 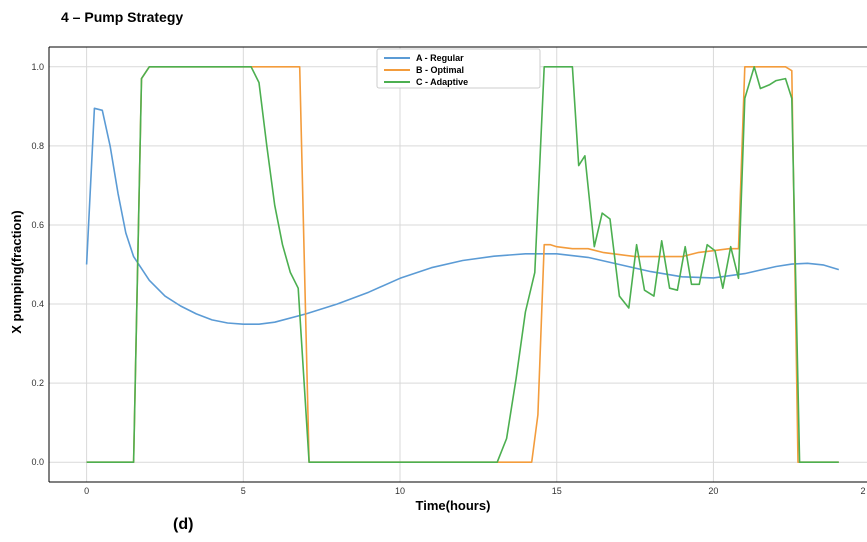 What do you see at coordinates (862, 491) in the screenshot?
I see `x-tick-label: 2` at bounding box center [862, 491].